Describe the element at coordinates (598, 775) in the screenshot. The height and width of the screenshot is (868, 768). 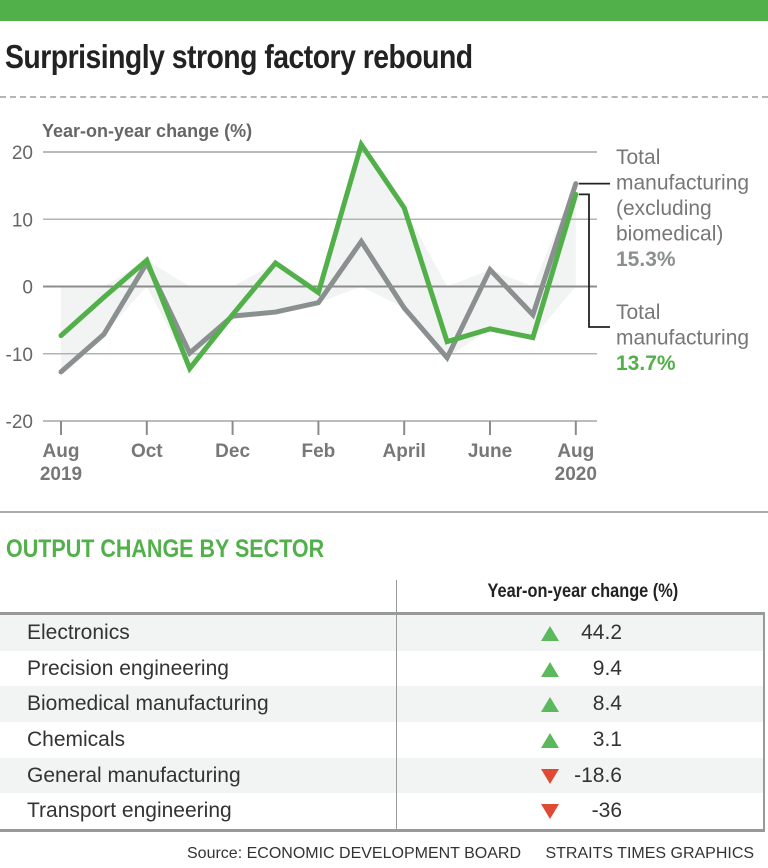
I see `change-value: -18.6` at that location.